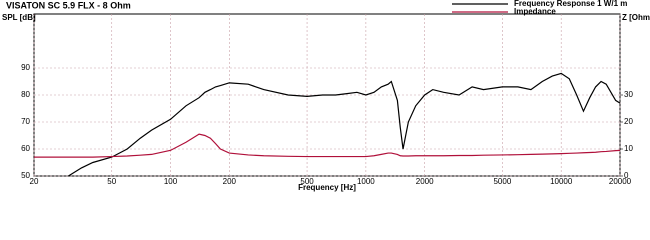 The image size is (650, 240). Describe the element at coordinates (626, 175) in the screenshot. I see `y2-tick-label: 0` at that location.